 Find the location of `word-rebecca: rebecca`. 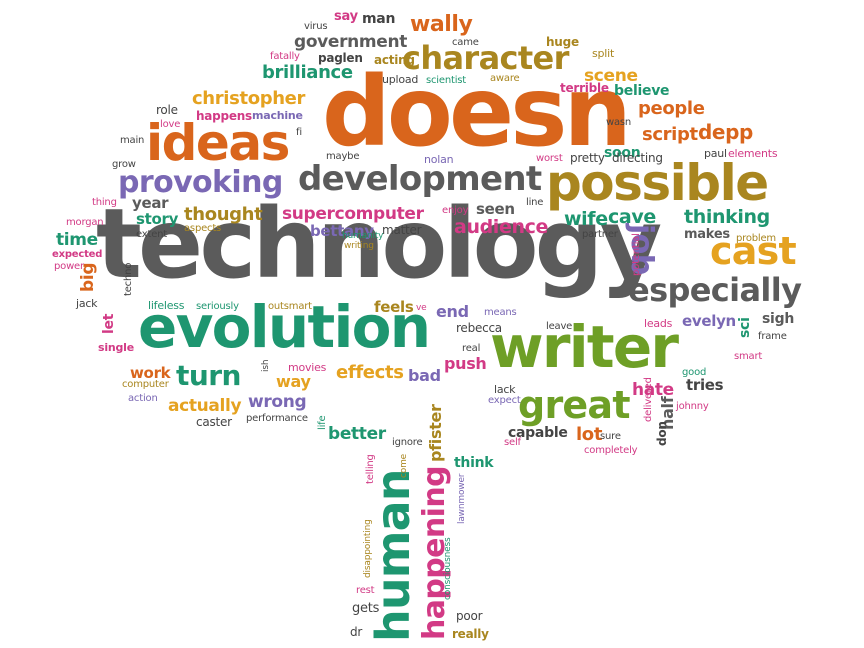

word-rebecca: rebecca is located at coordinates (479, 328).